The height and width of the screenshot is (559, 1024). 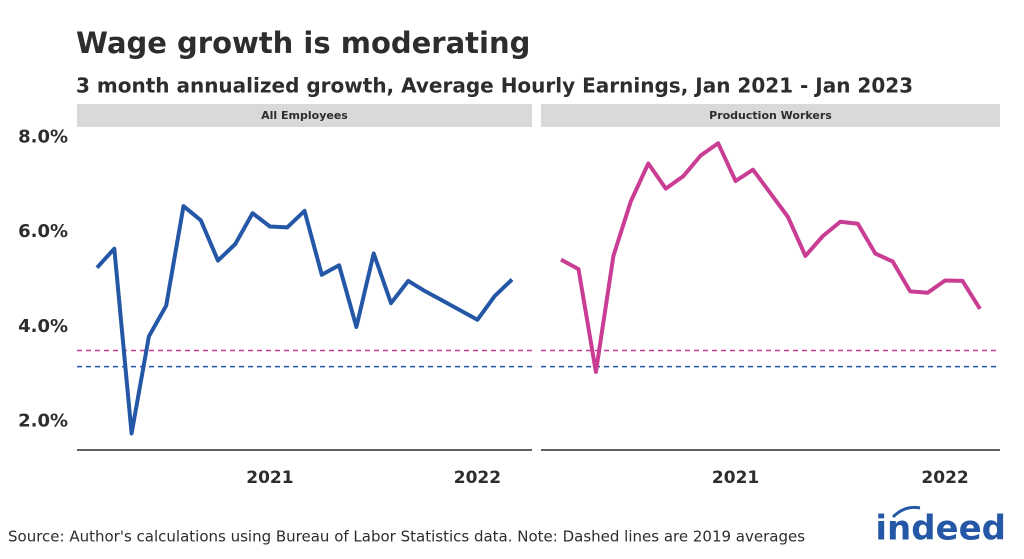 I want to click on logo: indeed, so click(x=940, y=529).